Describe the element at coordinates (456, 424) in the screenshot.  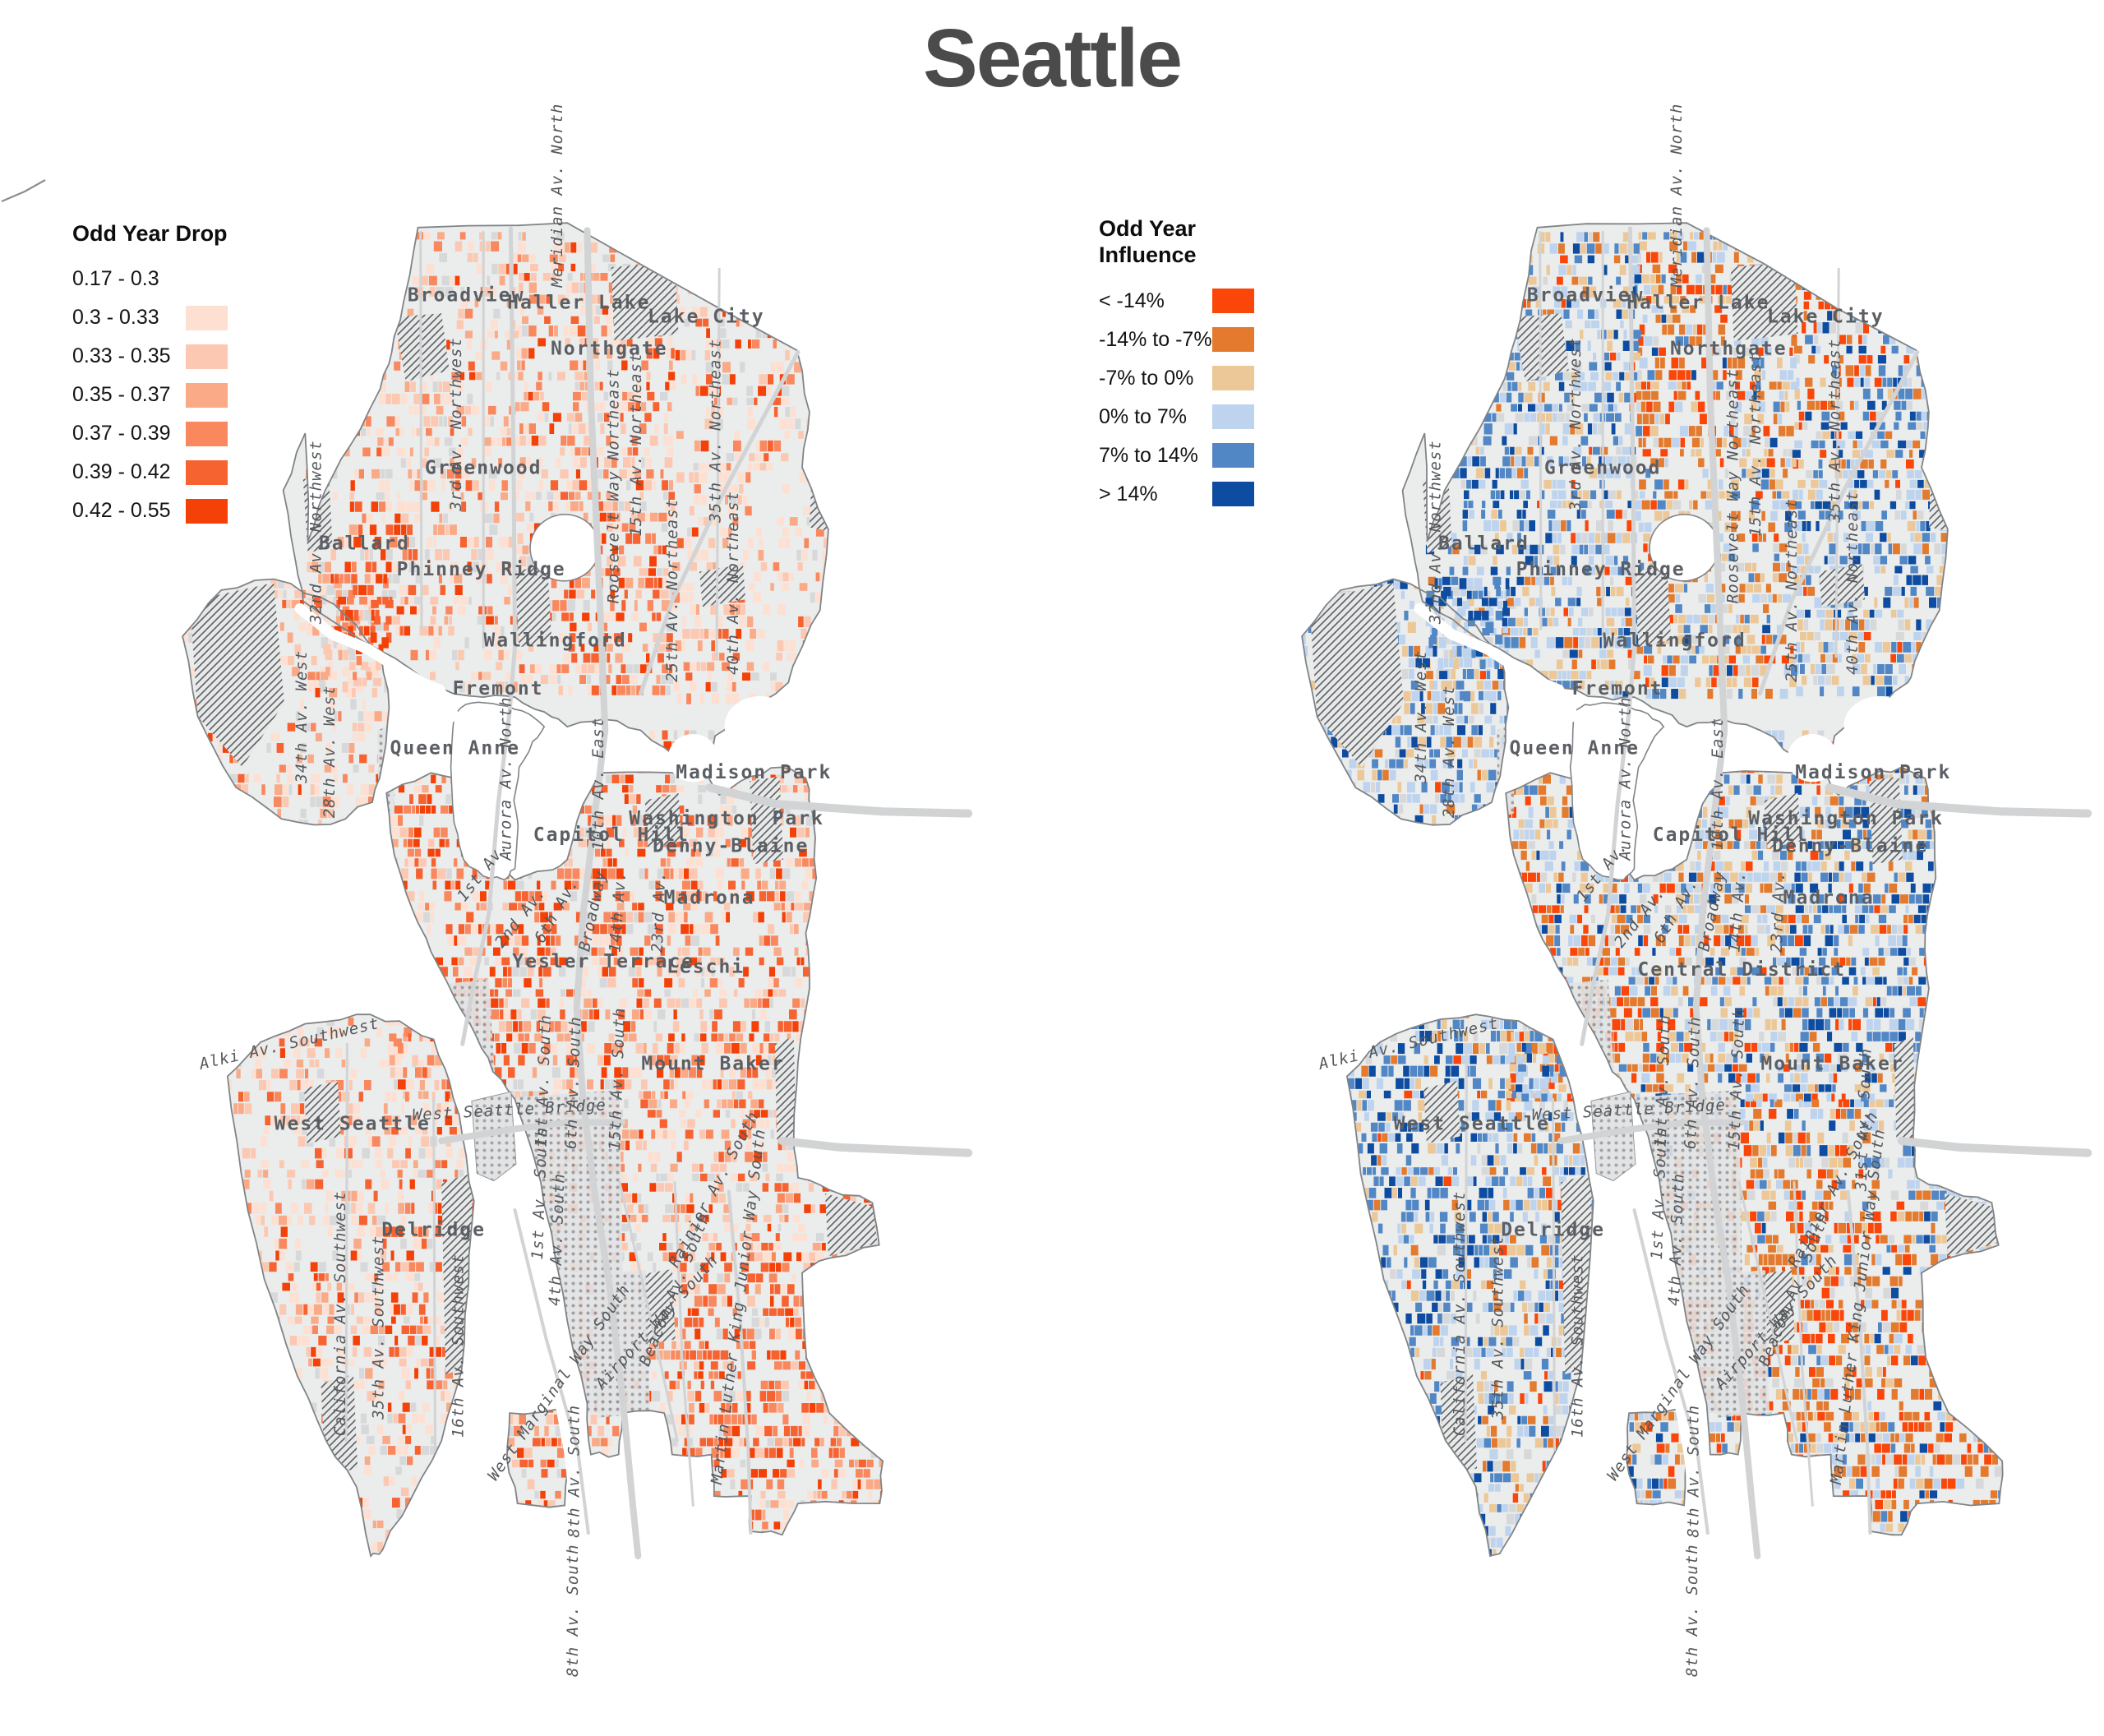
I see `street-label: 3rd Av. Northwest` at that location.